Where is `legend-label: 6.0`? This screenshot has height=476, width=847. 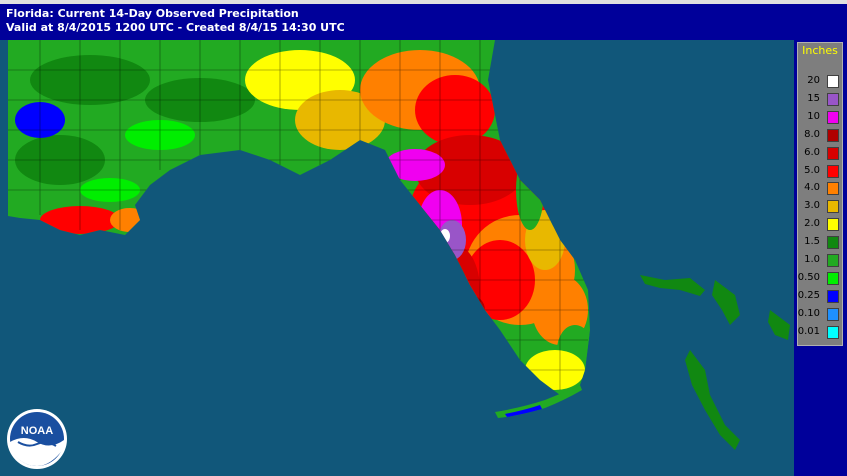 legend-label: 6.0 is located at coordinates (812, 152).